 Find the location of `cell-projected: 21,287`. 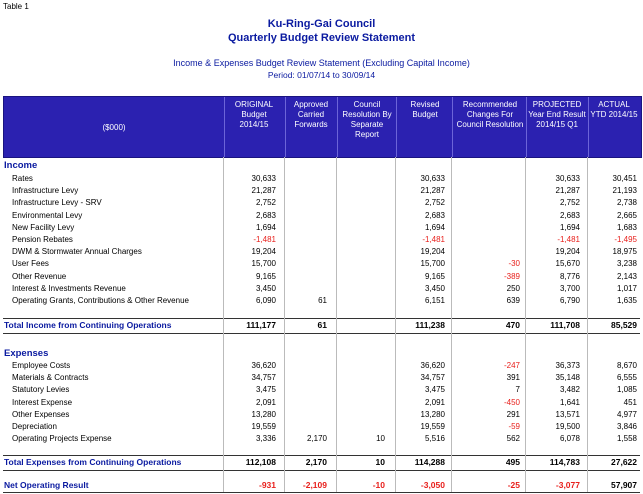

cell-projected: 21,287 is located at coordinates (567, 191).